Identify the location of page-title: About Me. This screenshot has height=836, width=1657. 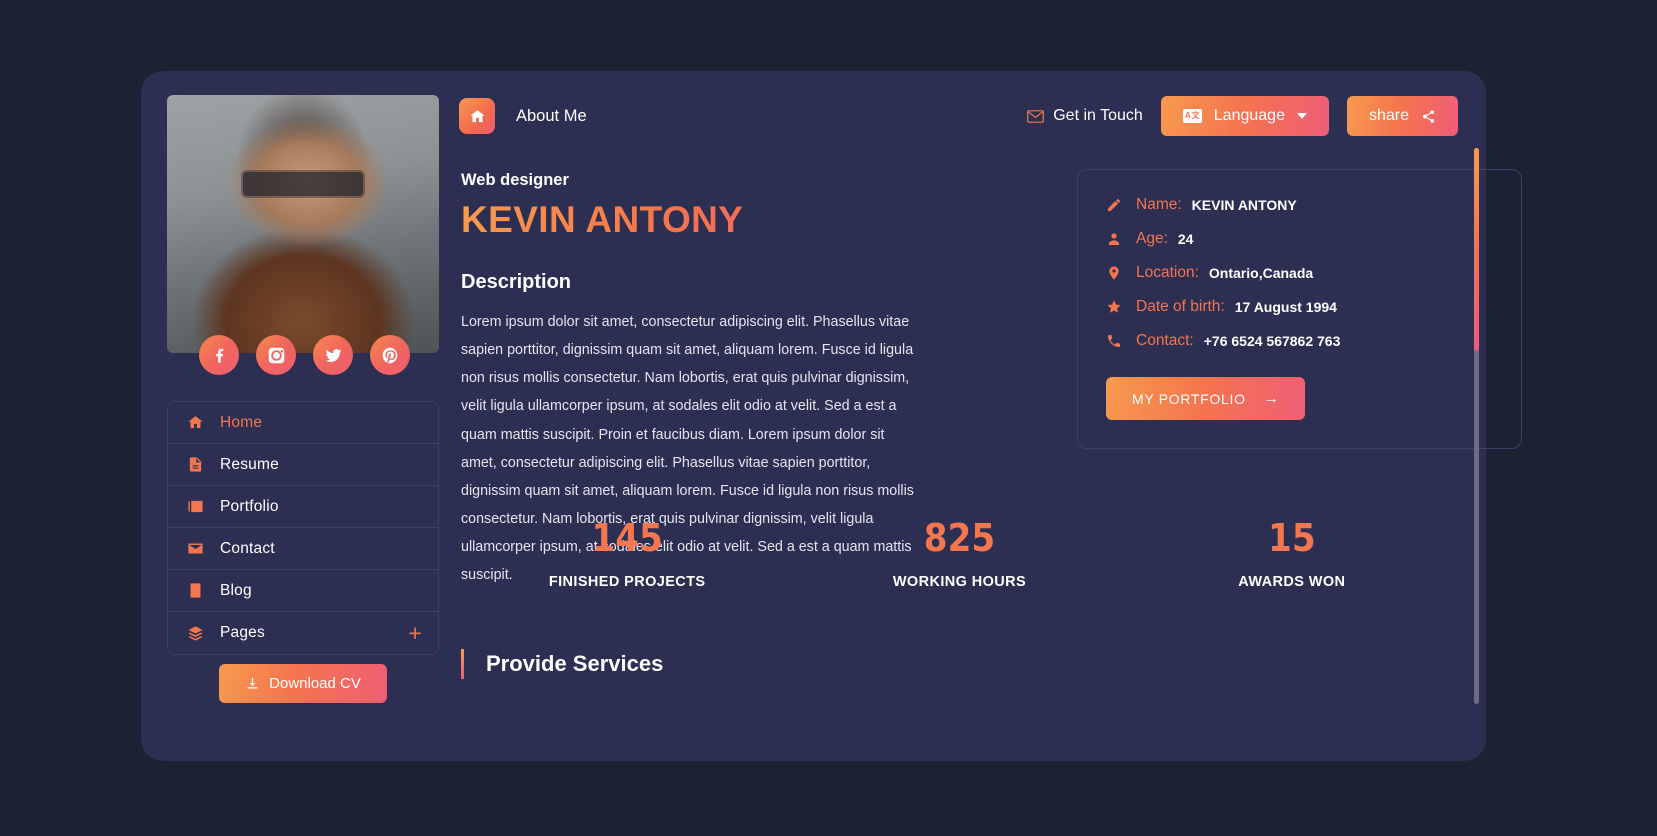
(551, 115).